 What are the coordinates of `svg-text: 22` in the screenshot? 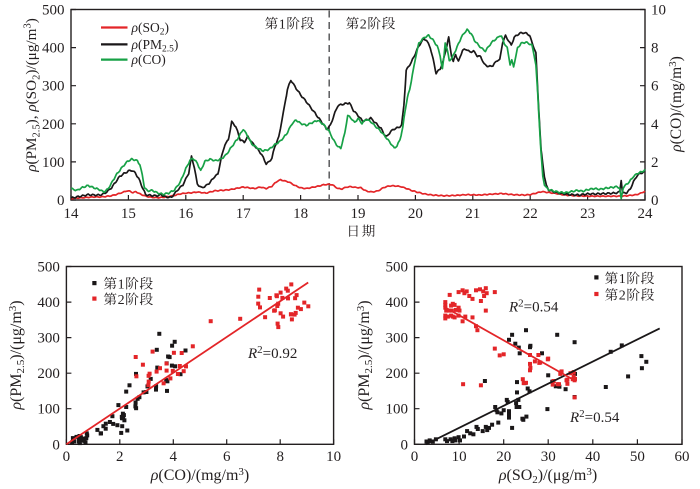 It's located at (530, 214).